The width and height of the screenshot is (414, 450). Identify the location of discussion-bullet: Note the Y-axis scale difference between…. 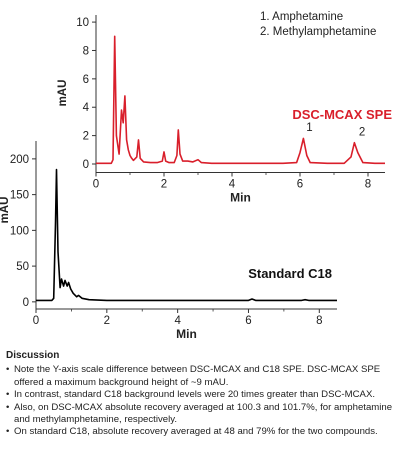
(207, 376).